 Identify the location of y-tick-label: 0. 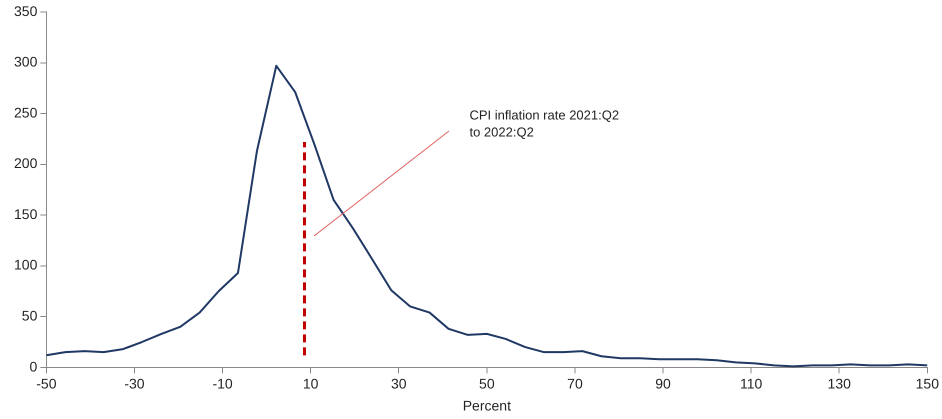
(34, 366).